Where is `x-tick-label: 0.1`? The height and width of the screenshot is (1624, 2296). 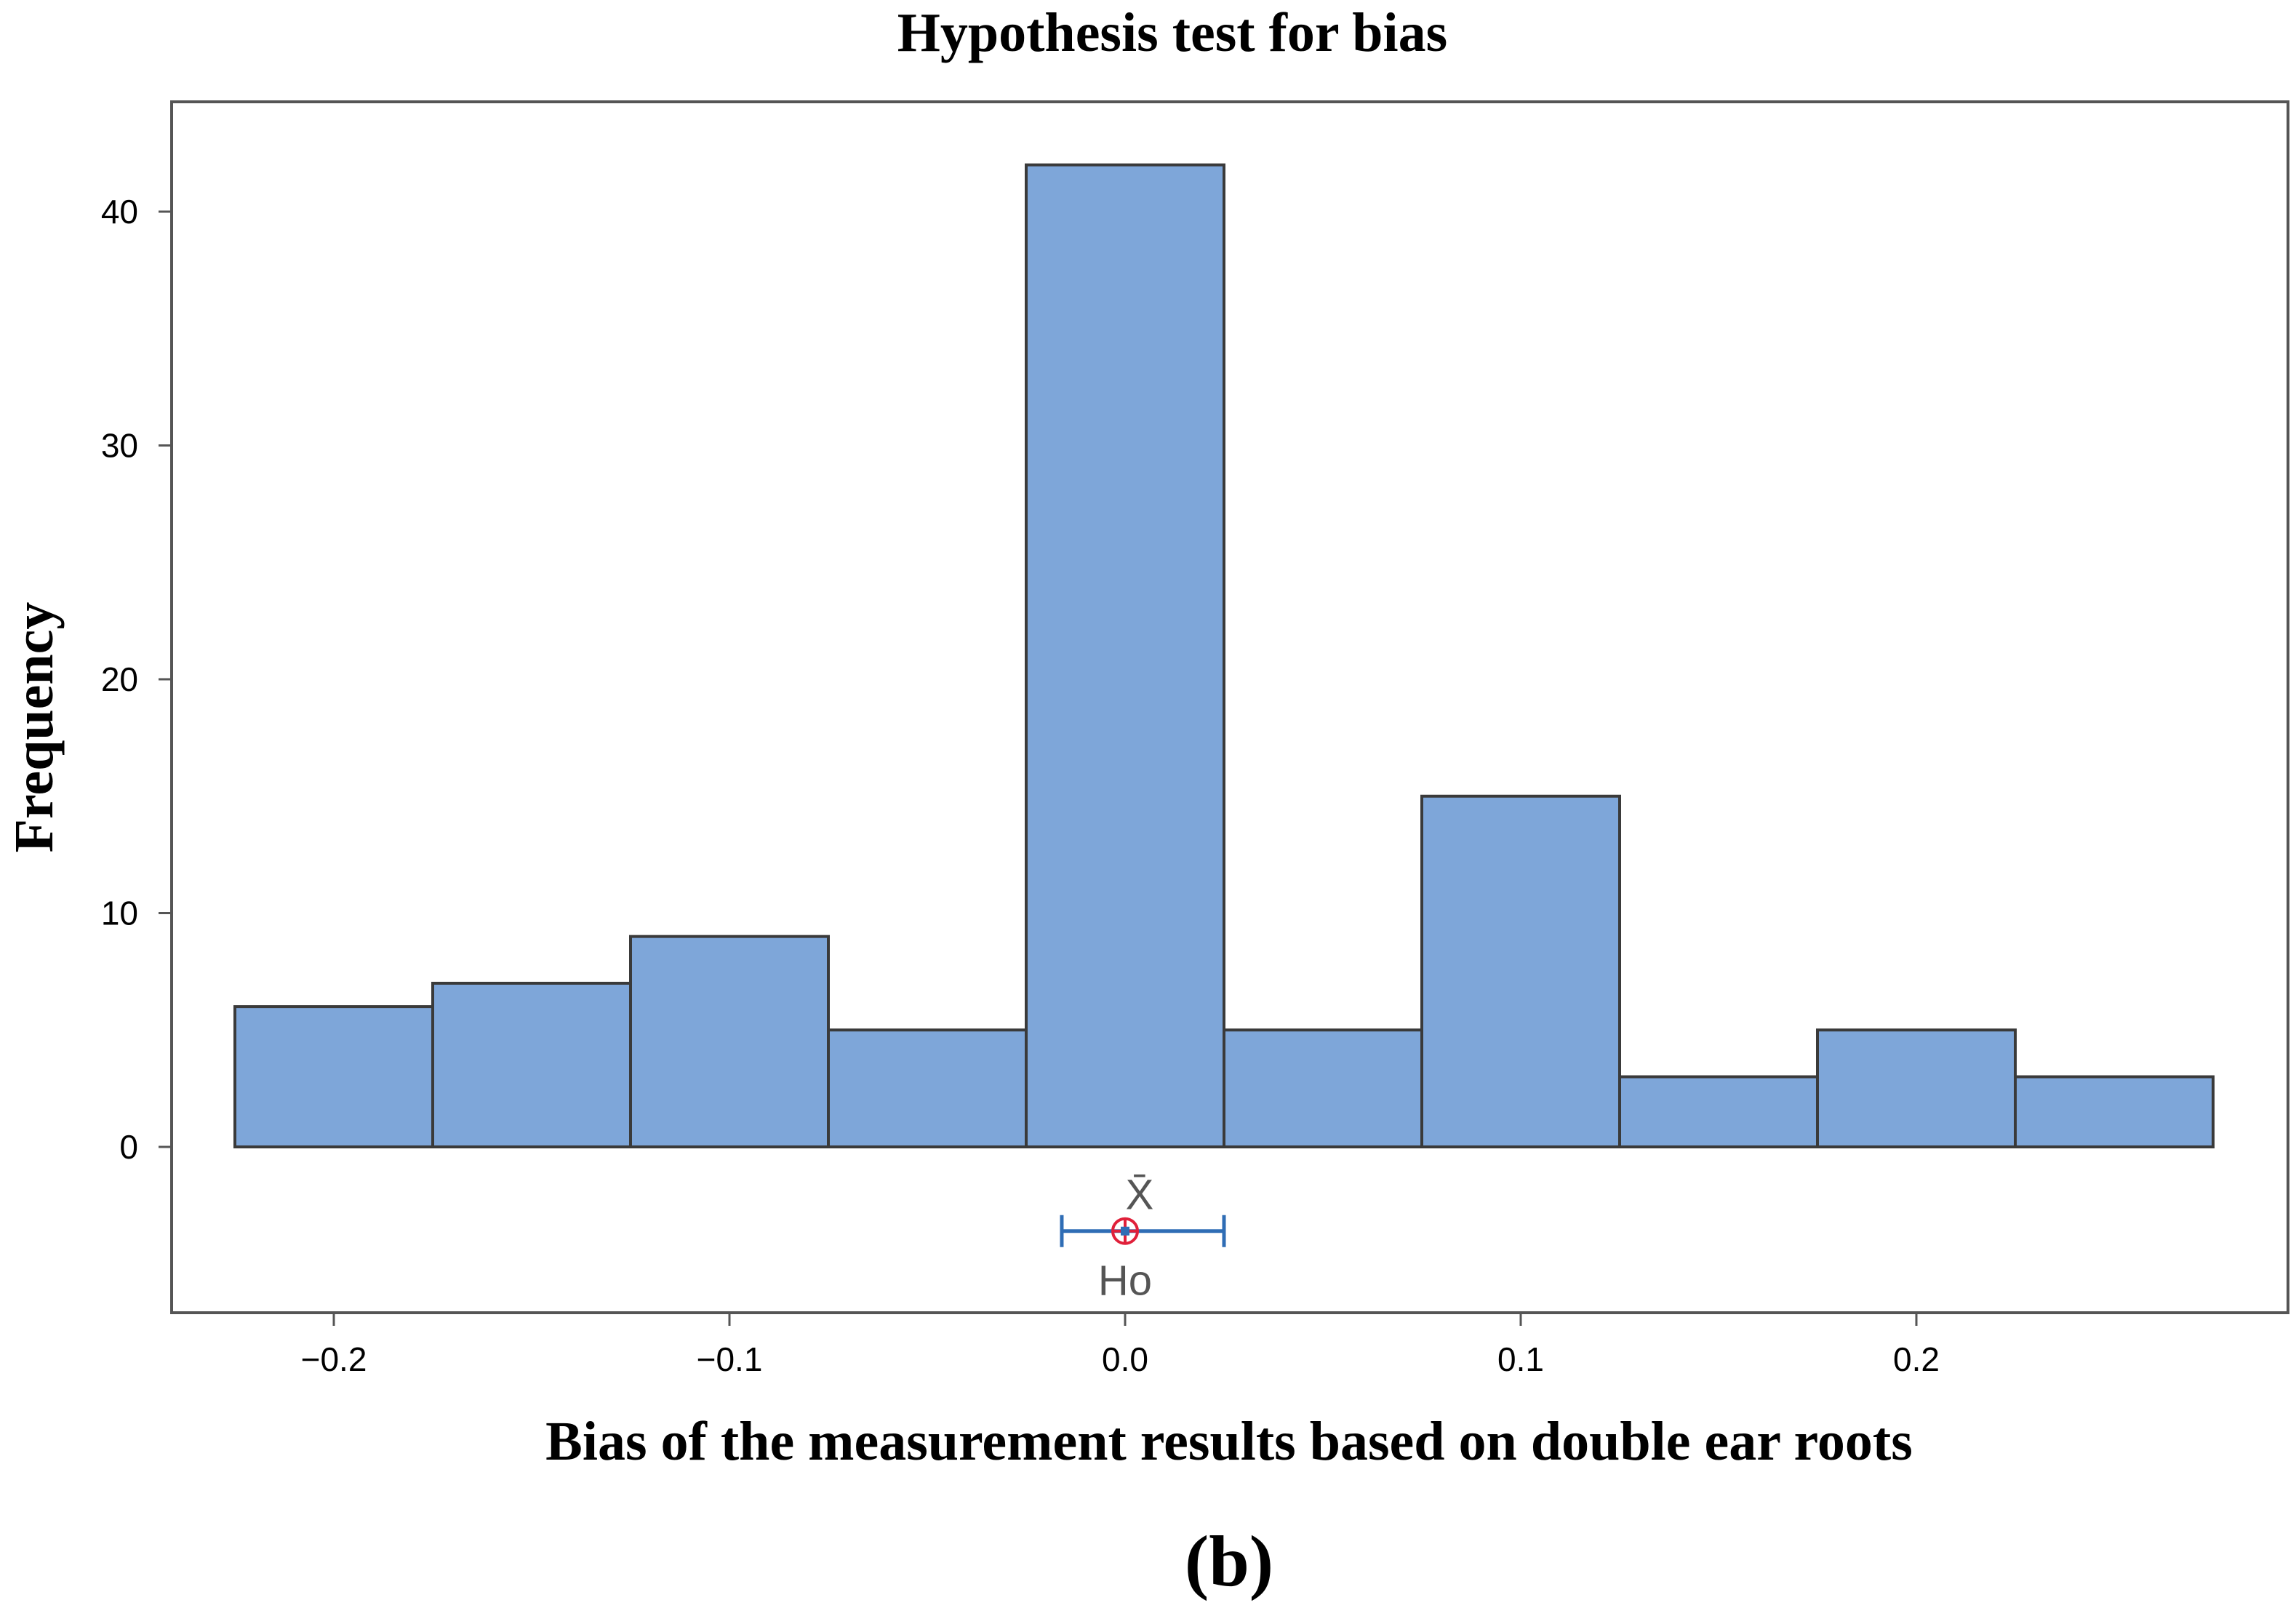 x-tick-label: 0.1 is located at coordinates (1520, 1359).